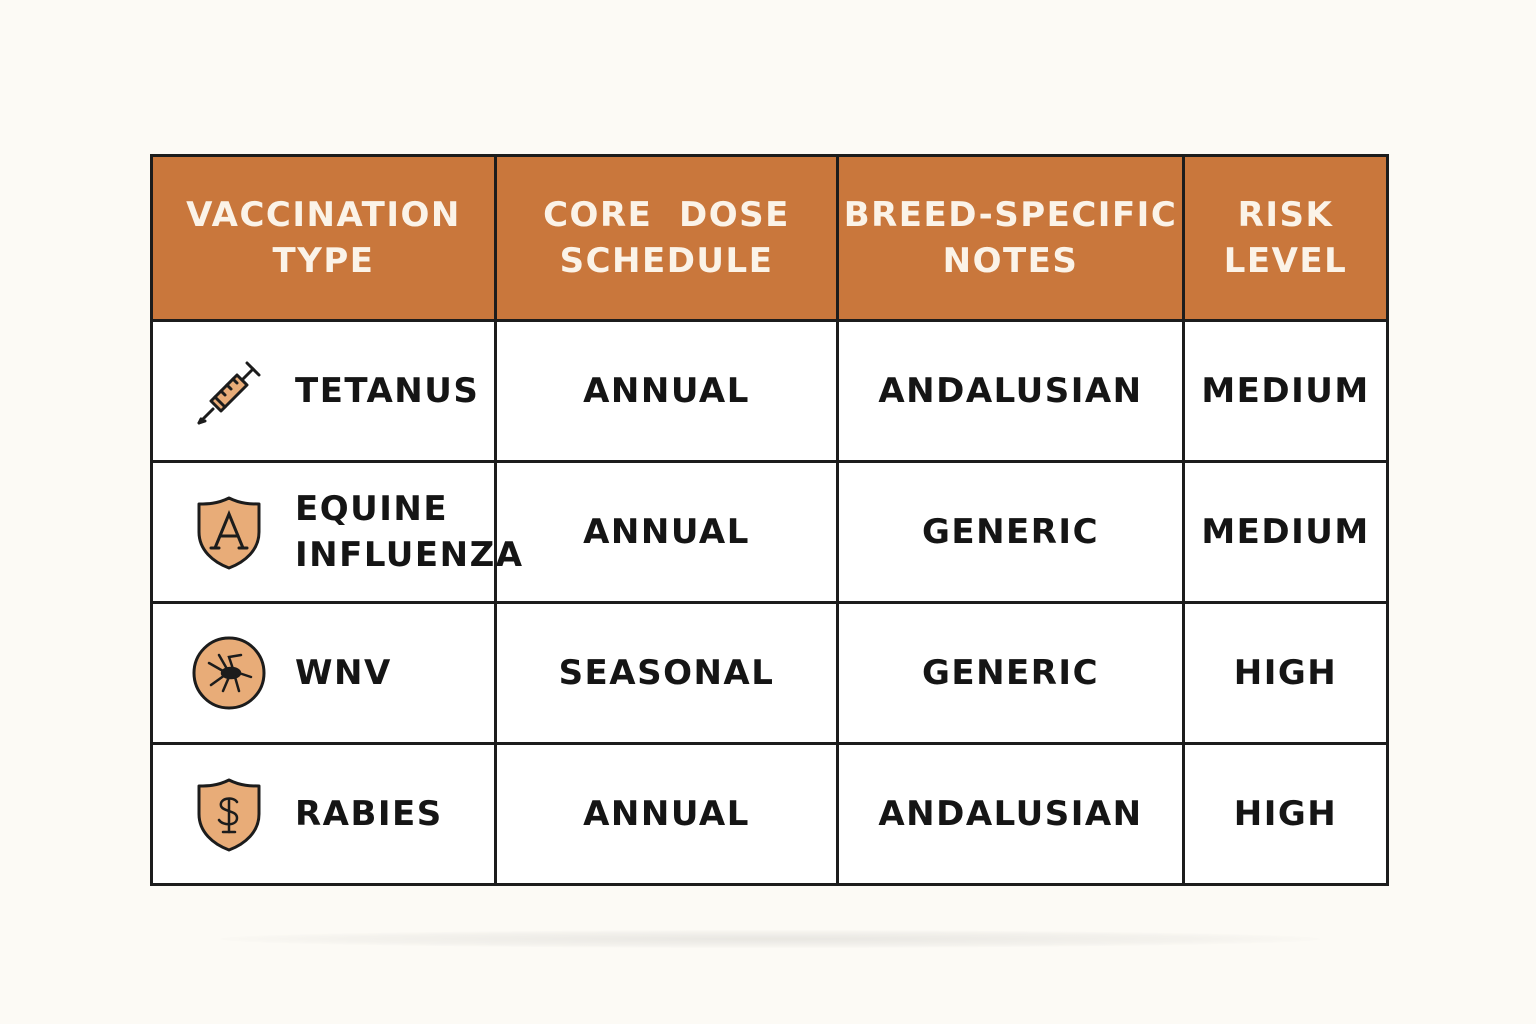  I want to click on table-row: EQUINE INFLUENZA ANNUAL GENERIC MEDIUM, so click(769, 532).